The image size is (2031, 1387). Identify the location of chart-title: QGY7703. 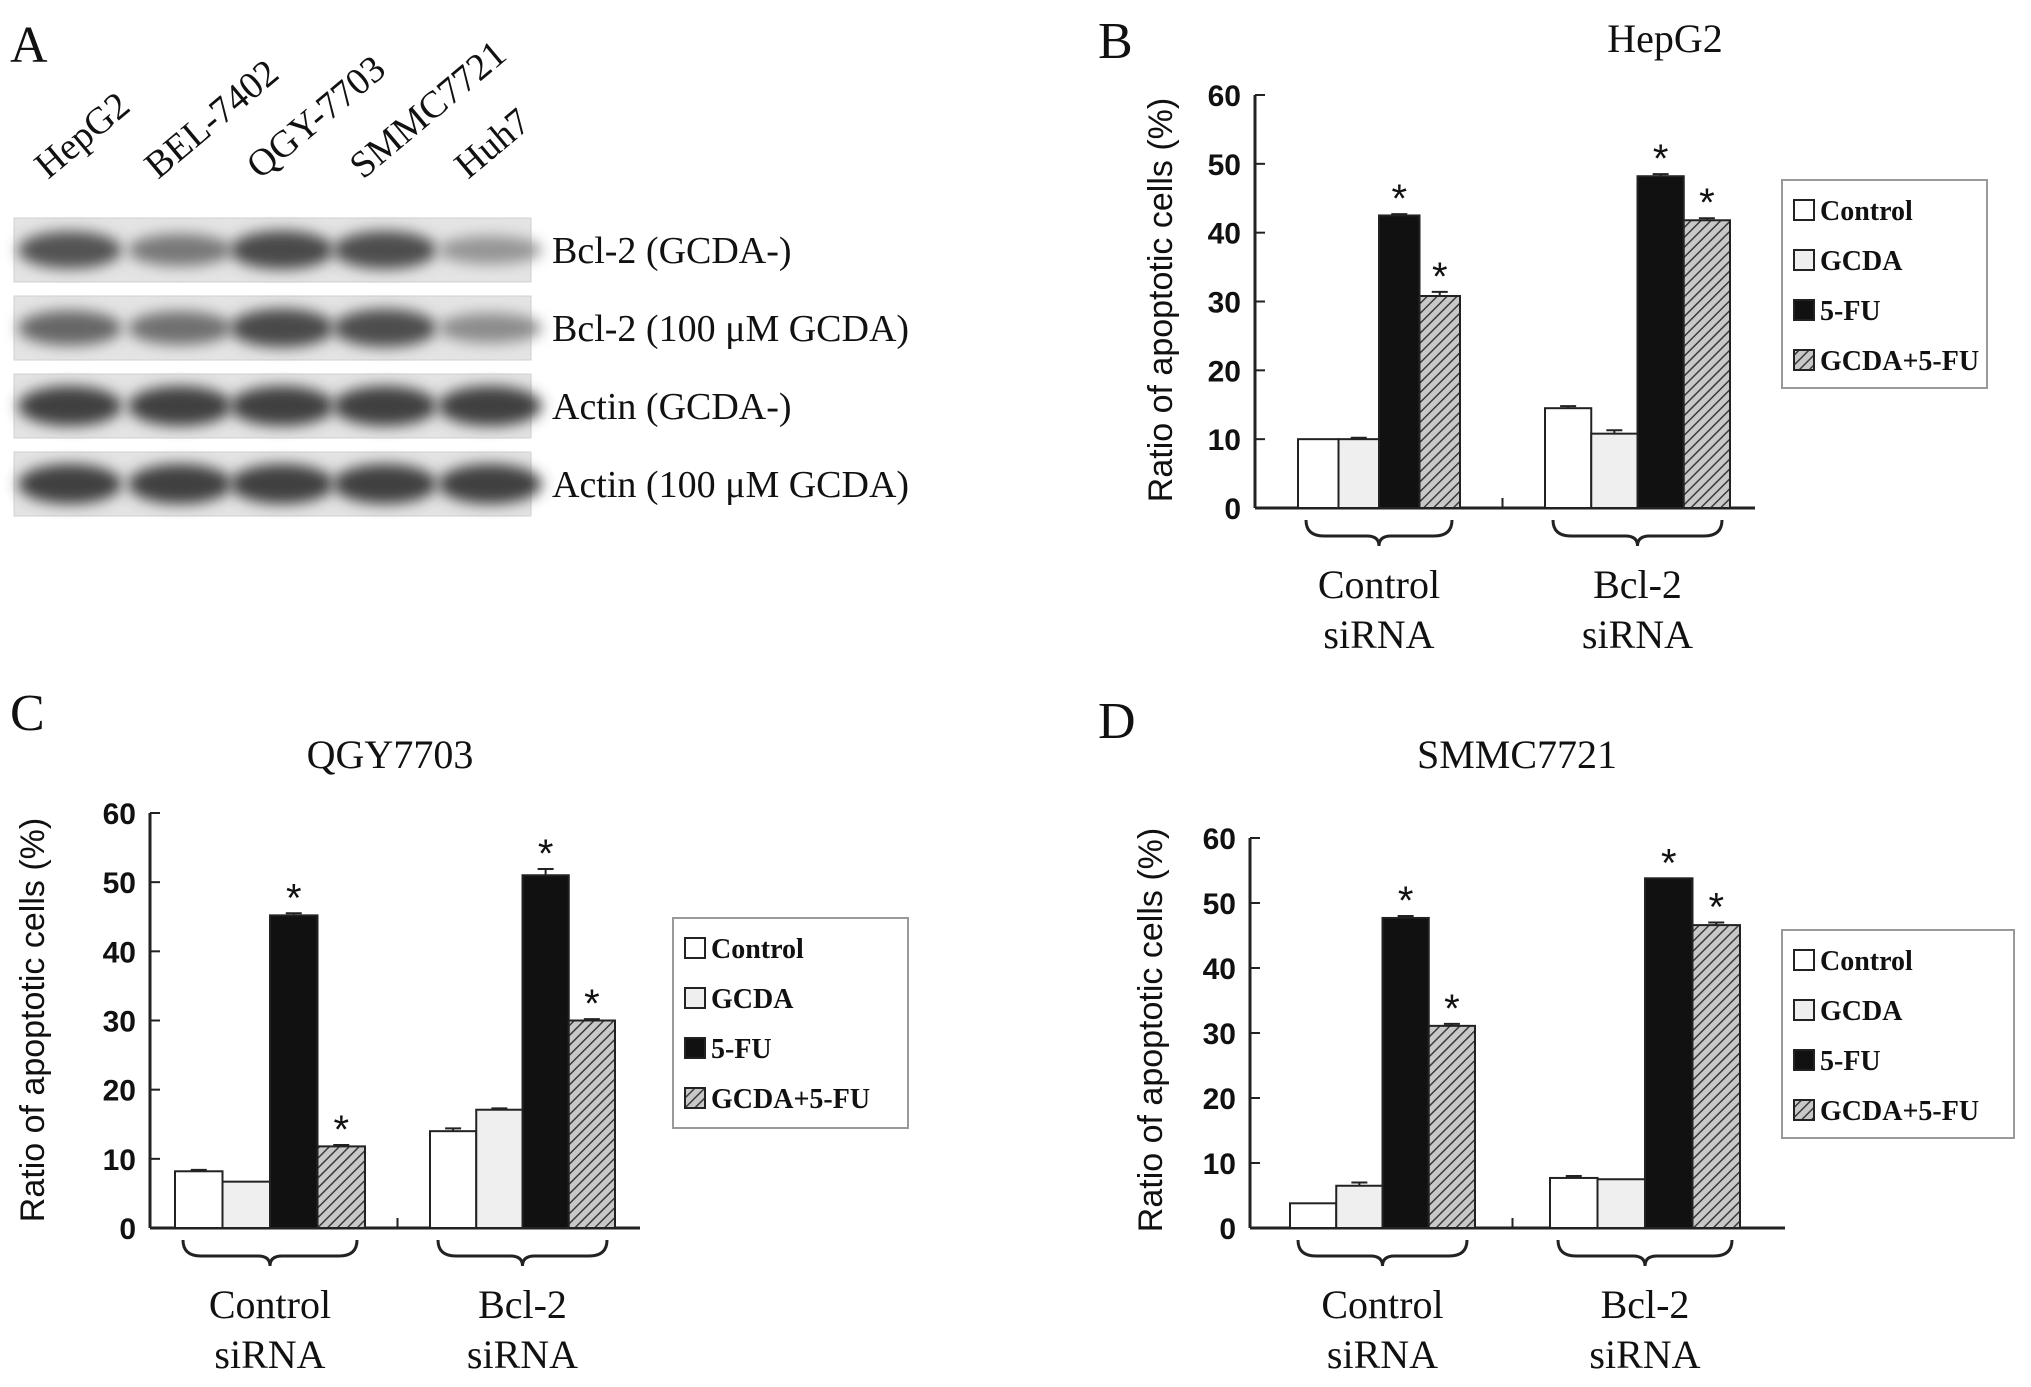
(390, 754).